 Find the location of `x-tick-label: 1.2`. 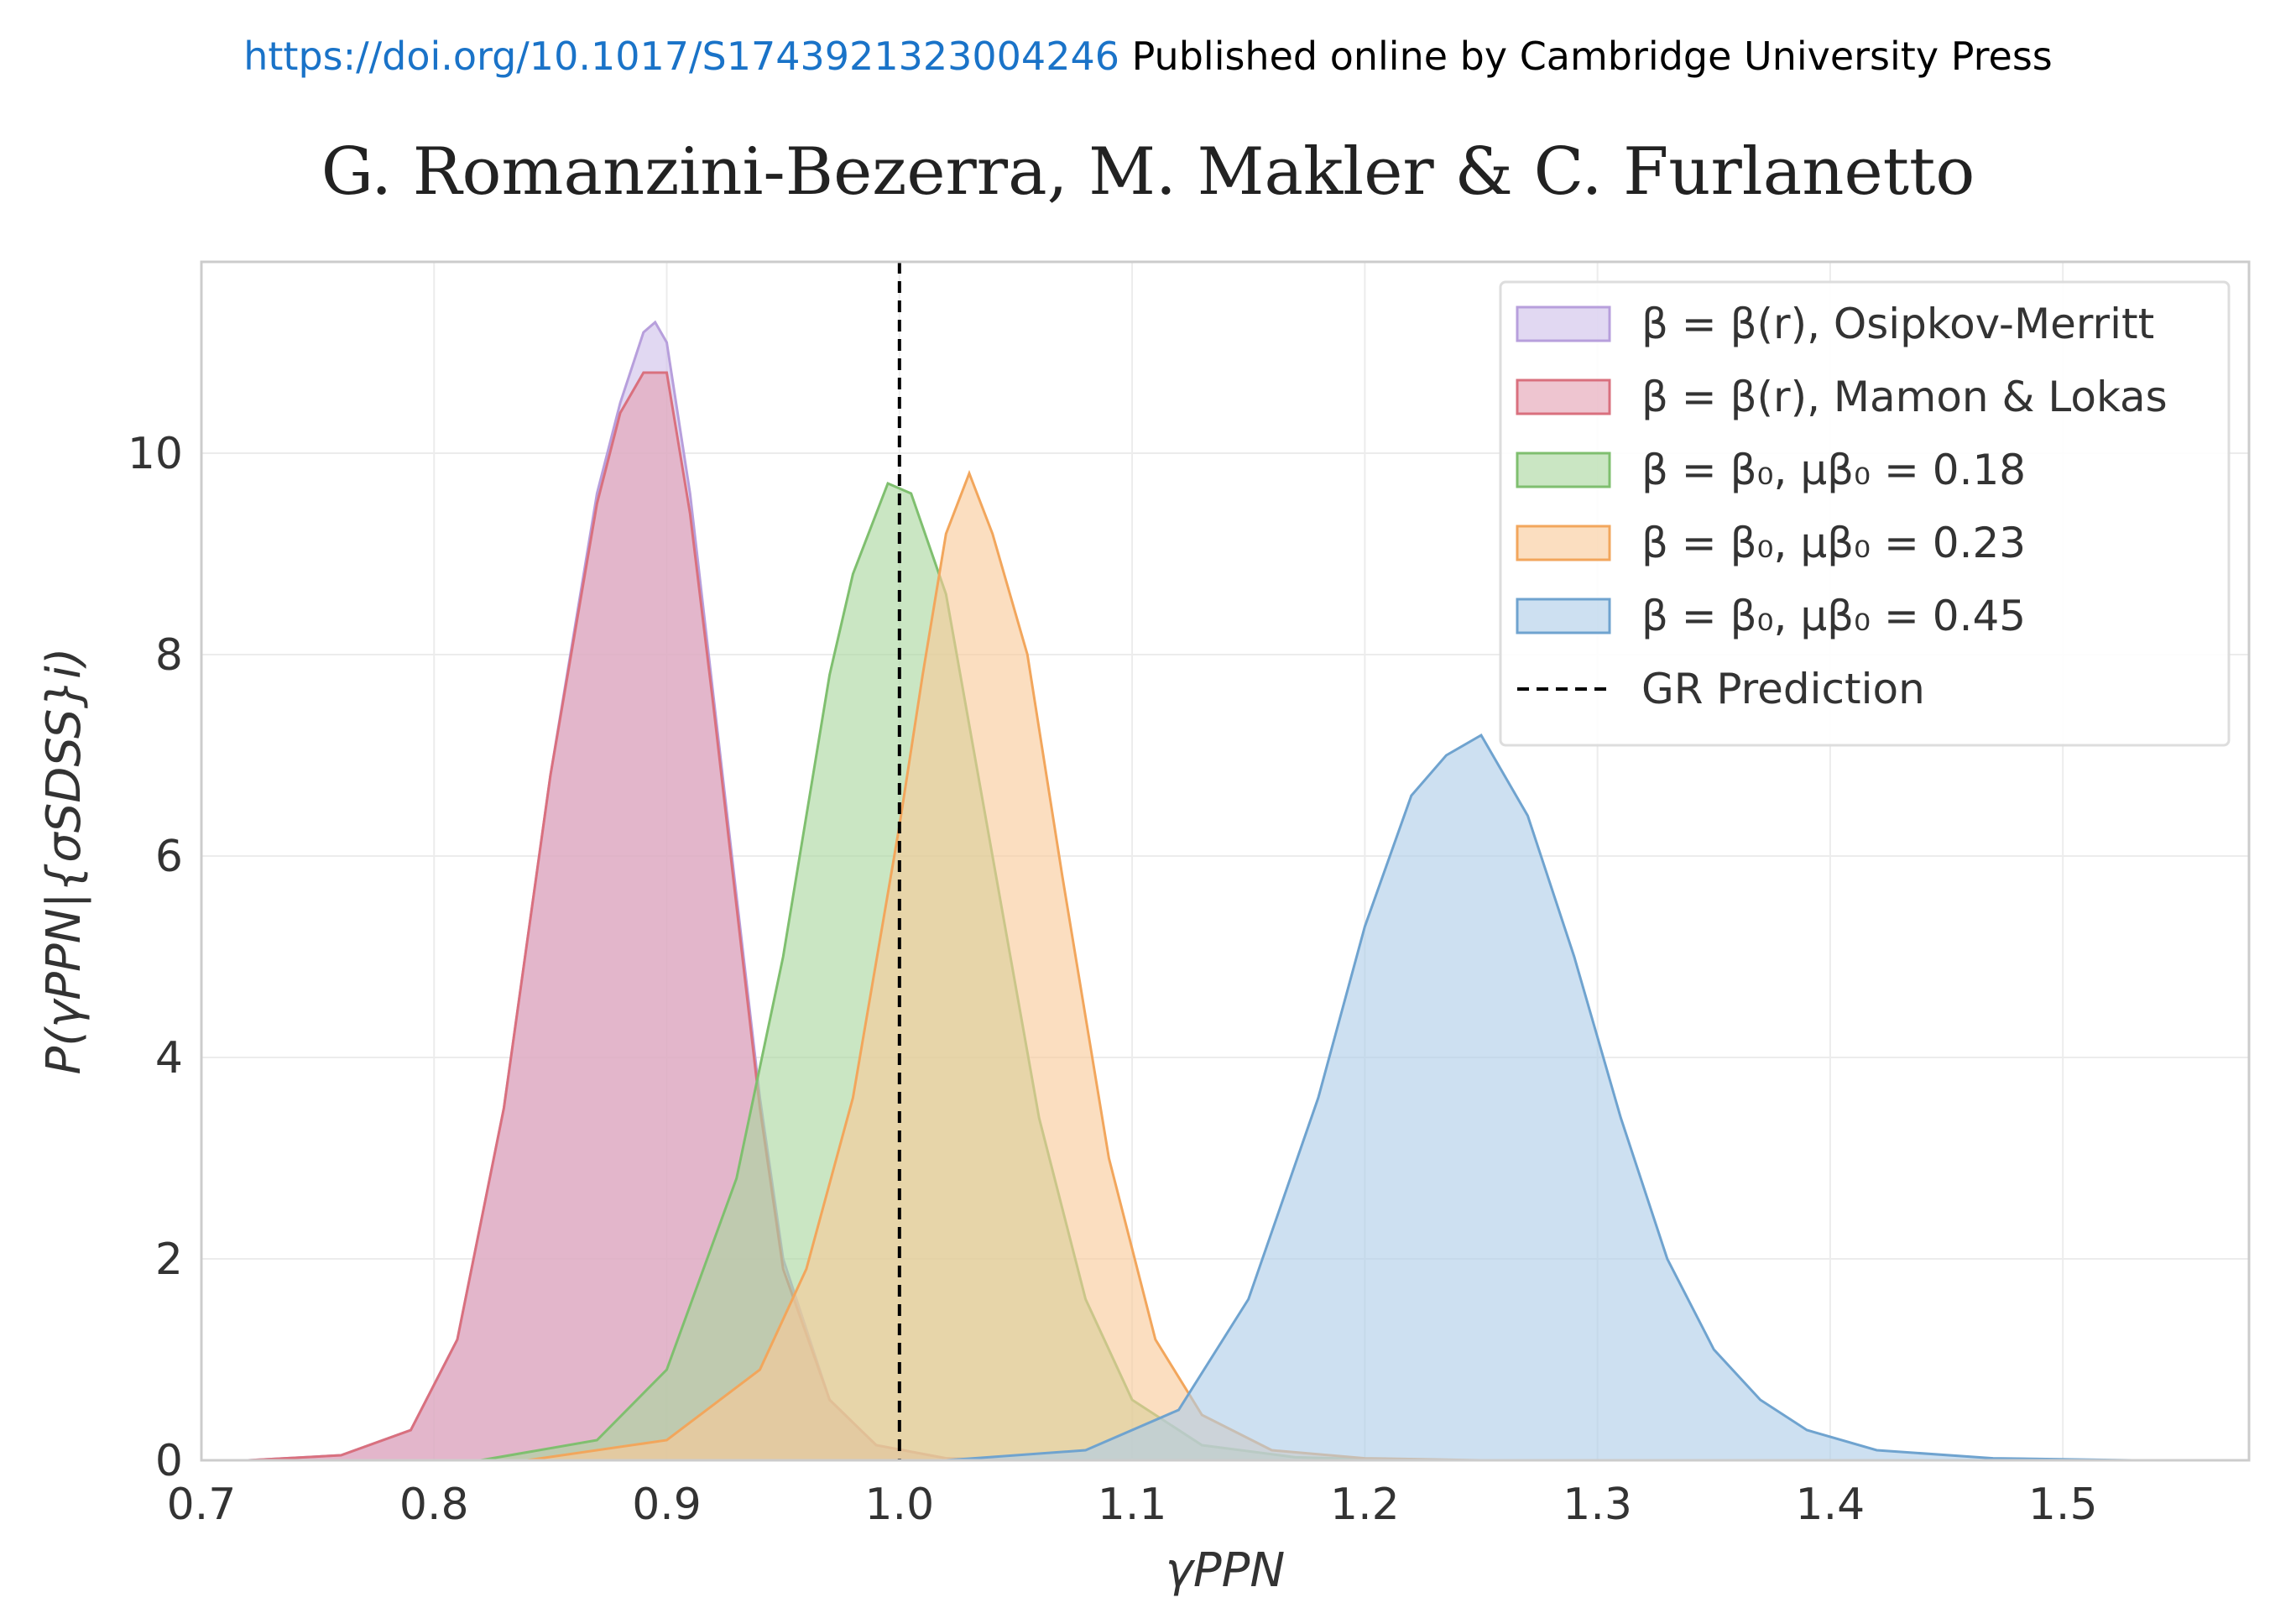

x-tick-label: 1.2 is located at coordinates (1365, 1505).